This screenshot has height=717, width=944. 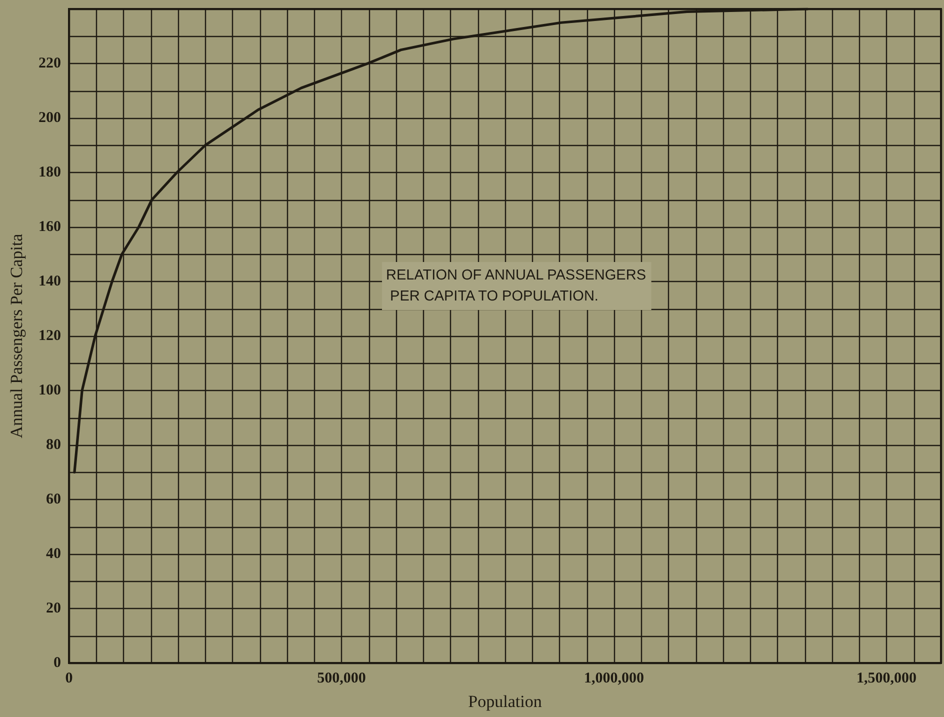 What do you see at coordinates (614, 678) in the screenshot?
I see `x-tick-label: 1,000,000` at bounding box center [614, 678].